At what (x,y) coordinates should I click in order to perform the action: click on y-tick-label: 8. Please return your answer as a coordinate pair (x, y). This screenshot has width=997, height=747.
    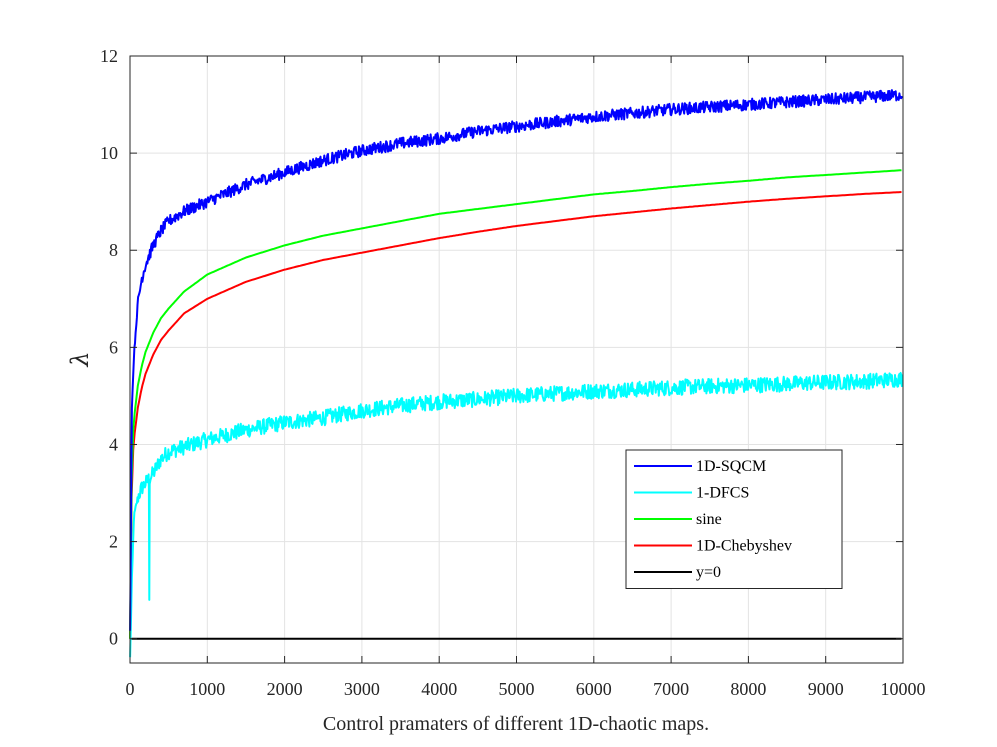
    Looking at the image, I should click on (113, 250).